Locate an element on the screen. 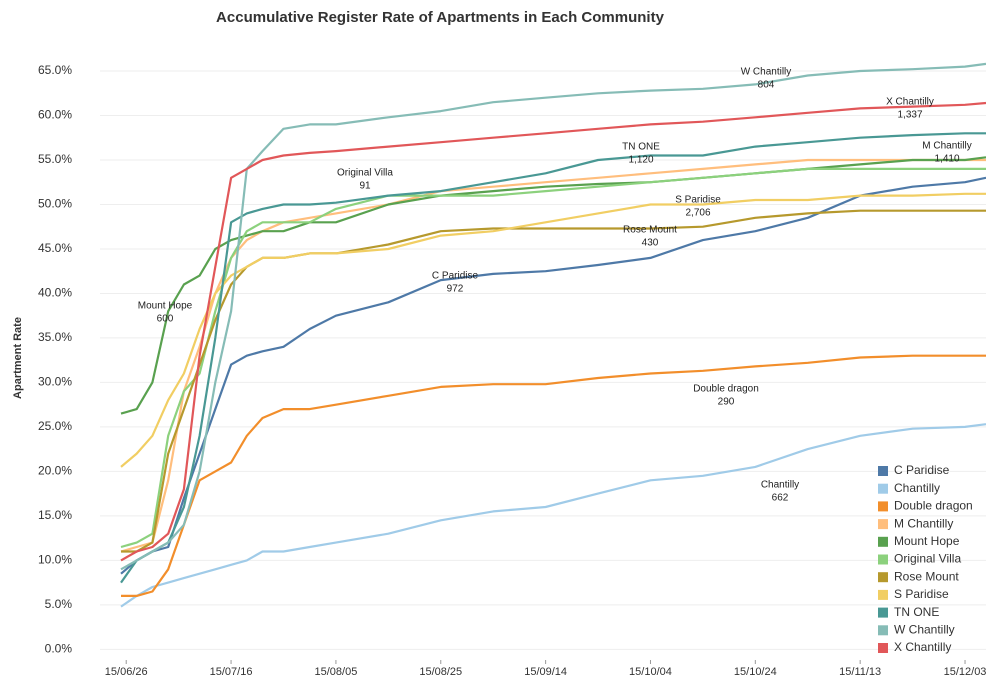 The image size is (986, 681). y-tick-label: 15.0% is located at coordinates (55, 515).